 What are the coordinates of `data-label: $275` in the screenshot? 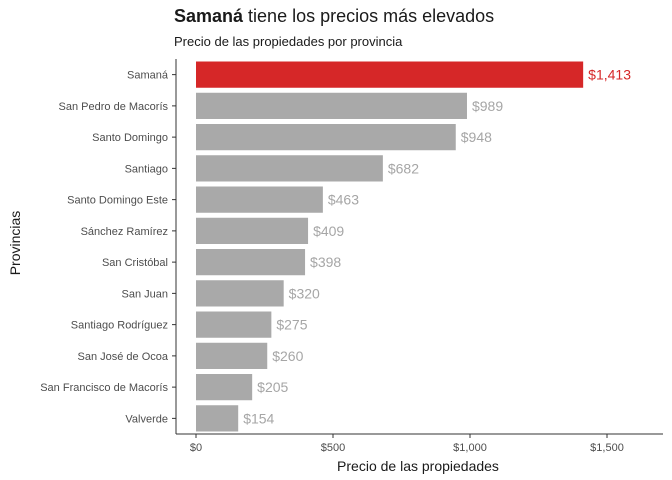 It's located at (291, 325).